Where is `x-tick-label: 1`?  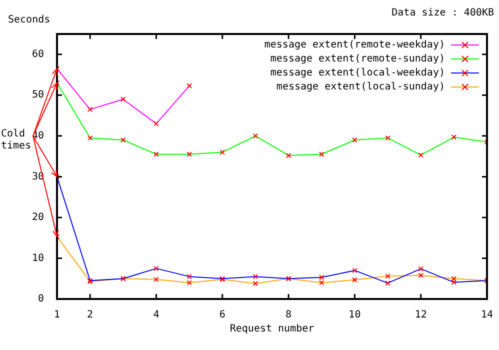 x-tick-label: 1 is located at coordinates (57, 315).